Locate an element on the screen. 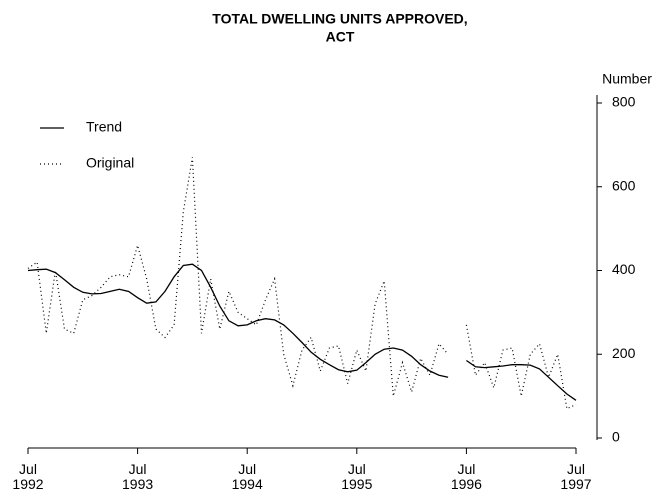 The image size is (660, 498). x-tick-label: Jul 1992 is located at coordinates (27, 476).